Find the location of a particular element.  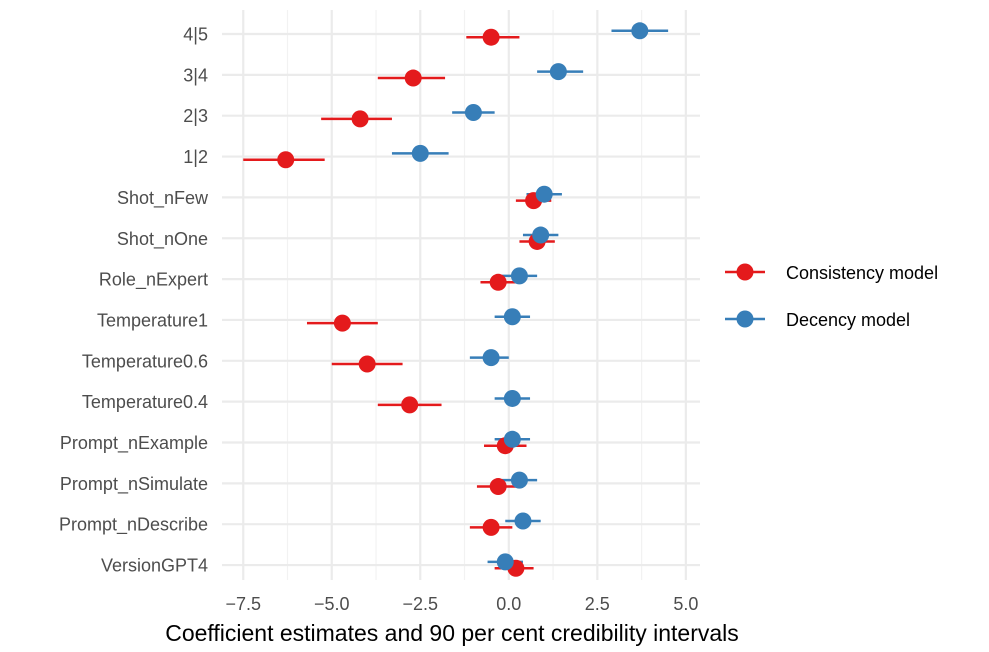

y-tick-label: VersionGPT4 is located at coordinates (154, 566).